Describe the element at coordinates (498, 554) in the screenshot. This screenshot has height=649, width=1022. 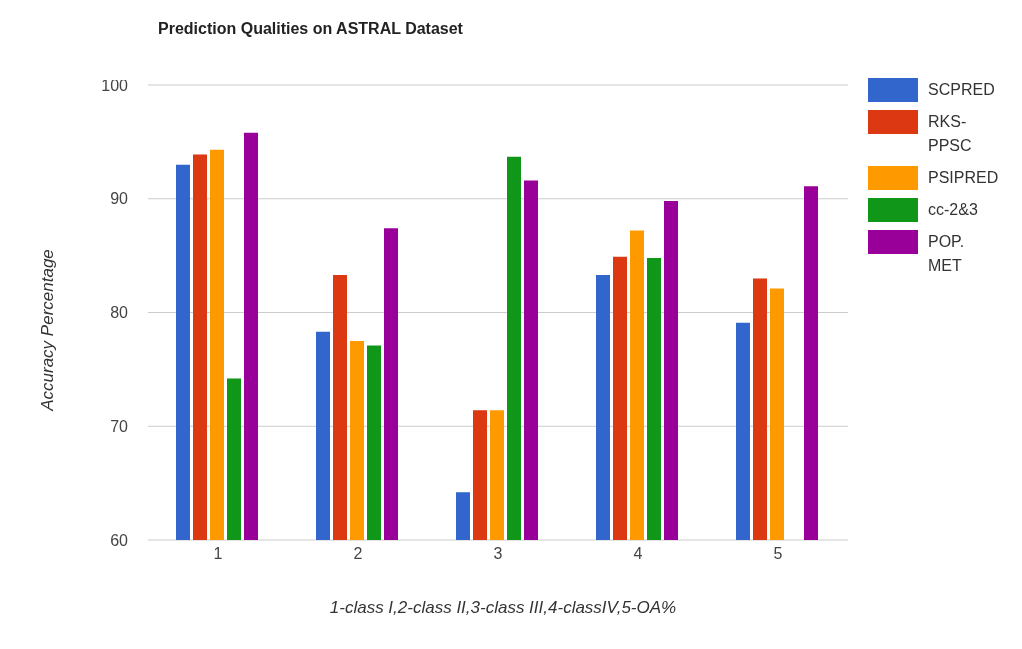
I see `x-tick-label: 3` at that location.